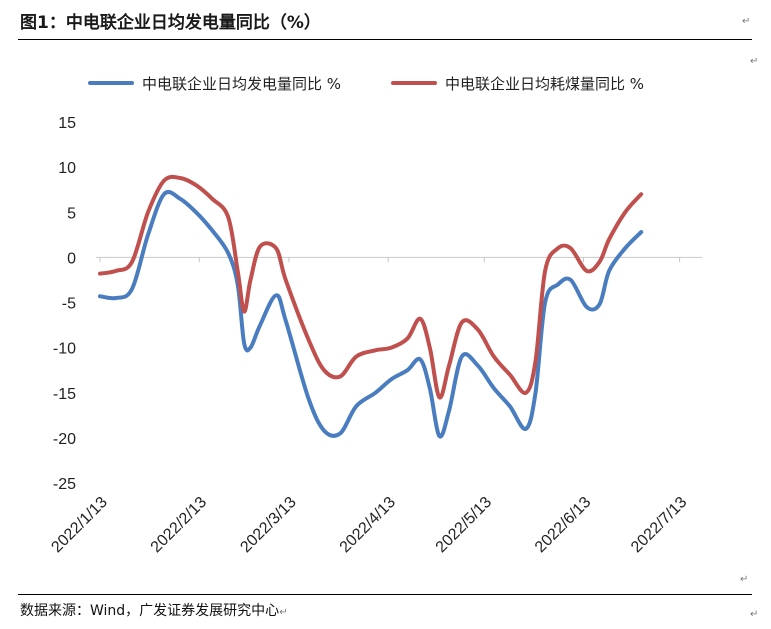 The height and width of the screenshot is (629, 771). Describe the element at coordinates (366, 84) in the screenshot. I see `chart-legend: 中电联企业日均发电量同比 % 中电联企业日均耗煤量同比 %` at that location.